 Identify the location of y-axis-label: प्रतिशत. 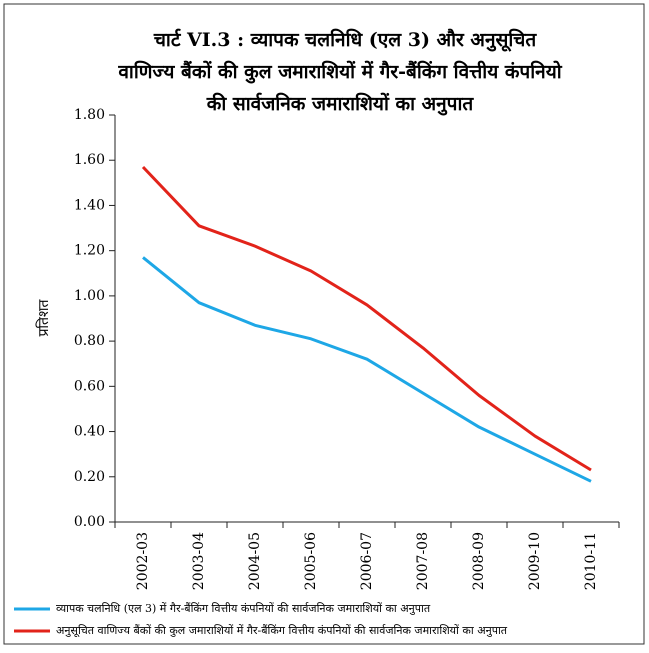
(43, 317).